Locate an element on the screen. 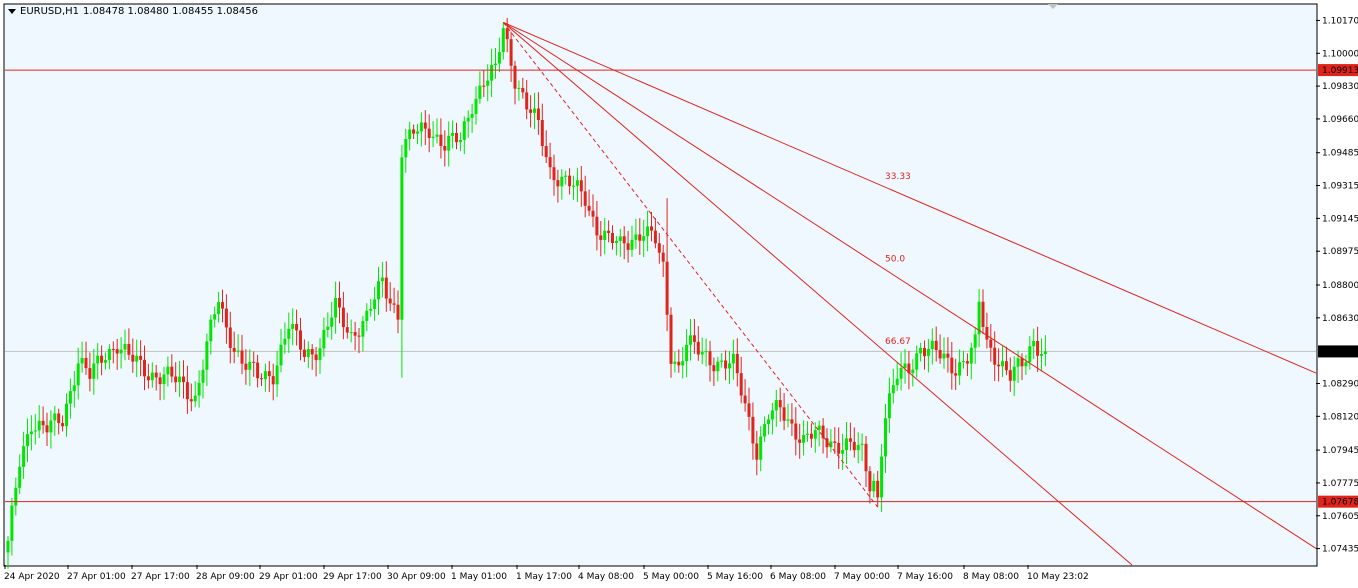  hline-lower-label: 1.07678 is located at coordinates (1340, 503).